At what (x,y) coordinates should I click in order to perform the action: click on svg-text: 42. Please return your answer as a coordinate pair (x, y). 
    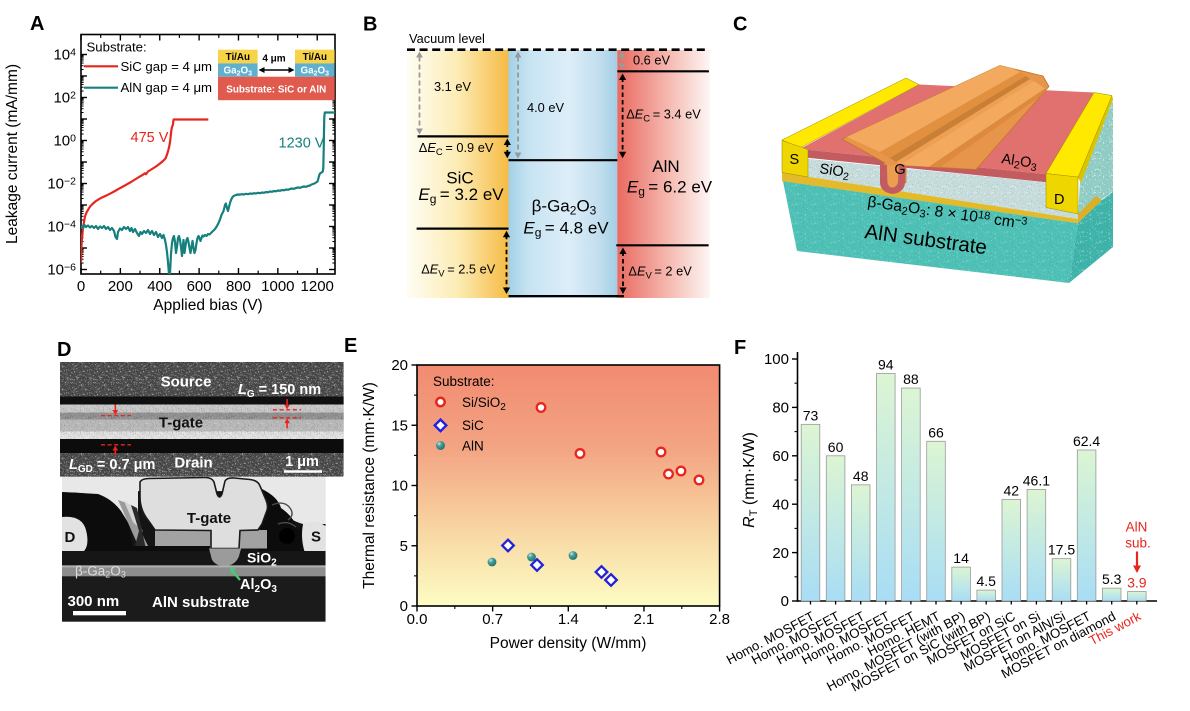
    Looking at the image, I should click on (1012, 490).